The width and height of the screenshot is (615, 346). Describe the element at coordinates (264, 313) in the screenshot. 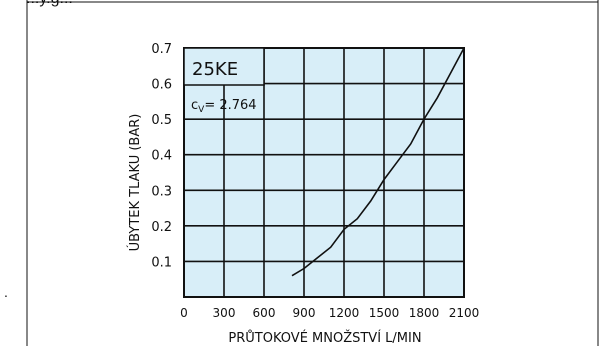

I see `x-tick-label: 600` at that location.